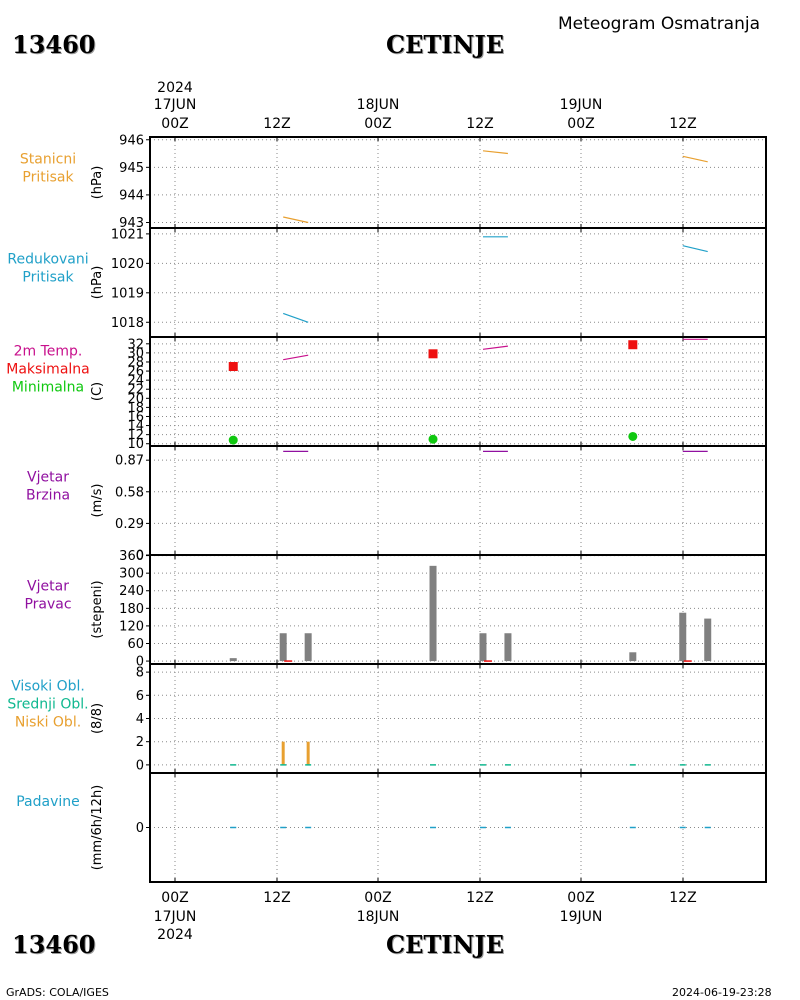  I want to click on y-tick-label: 12, so click(135, 435).